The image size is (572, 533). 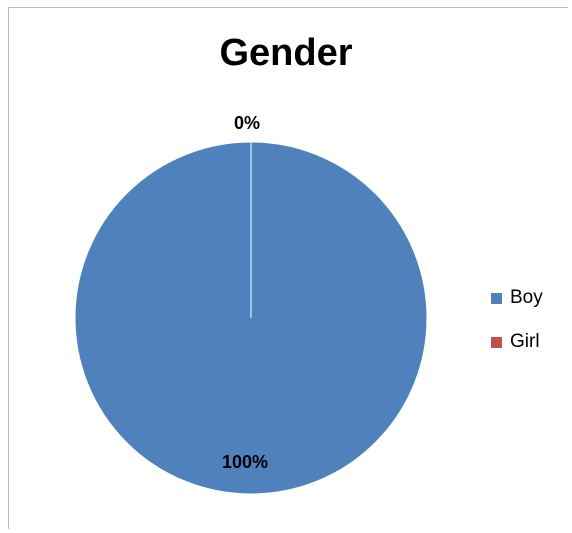 What do you see at coordinates (286, 53) in the screenshot?
I see `chart-title: Gender` at bounding box center [286, 53].